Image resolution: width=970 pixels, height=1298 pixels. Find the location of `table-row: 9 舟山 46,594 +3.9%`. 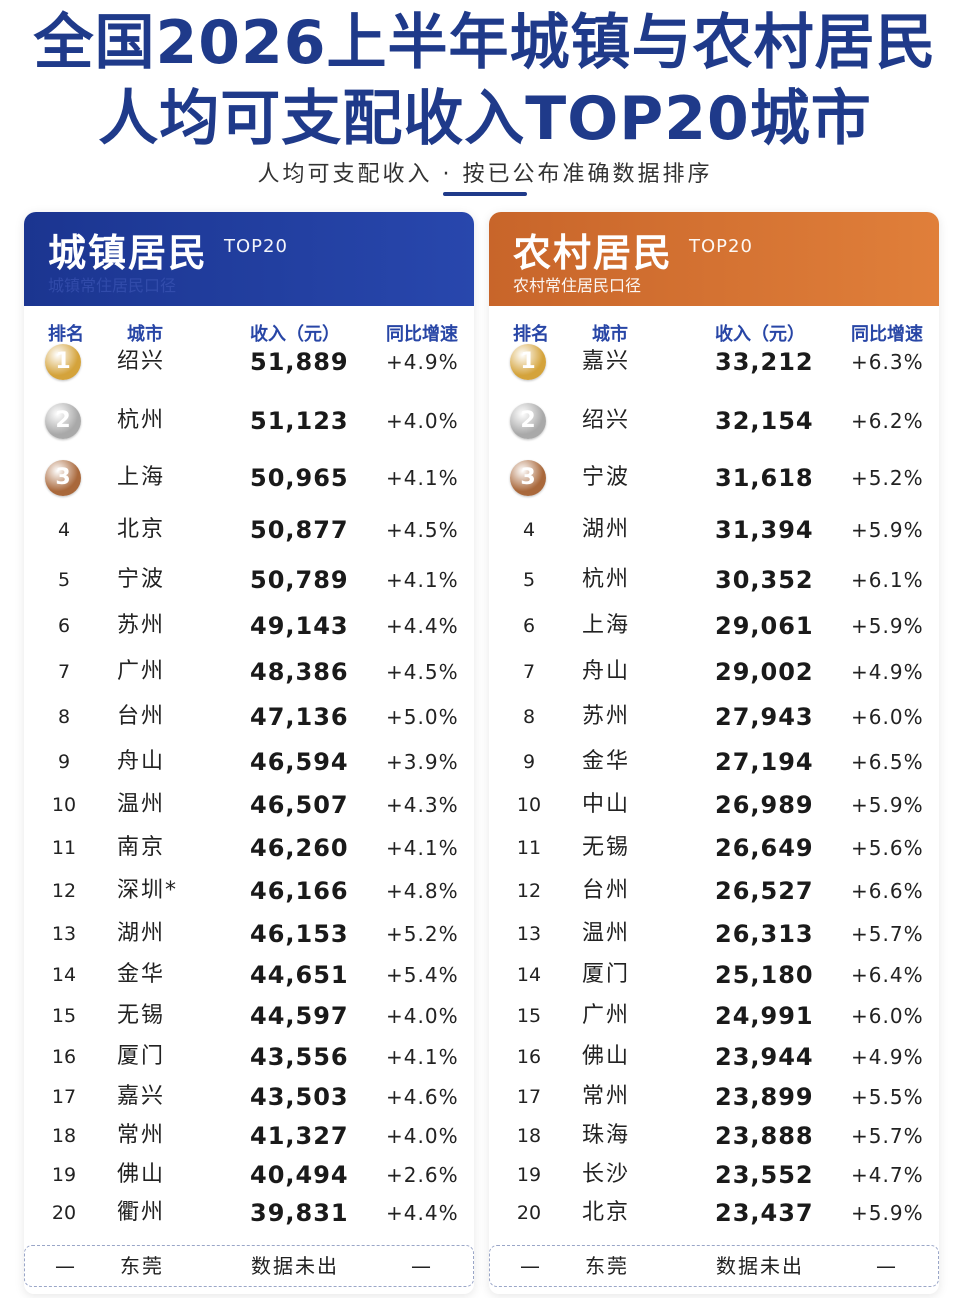

table-row: 9 舟山 46,594 +3.9% is located at coordinates (249, 762).